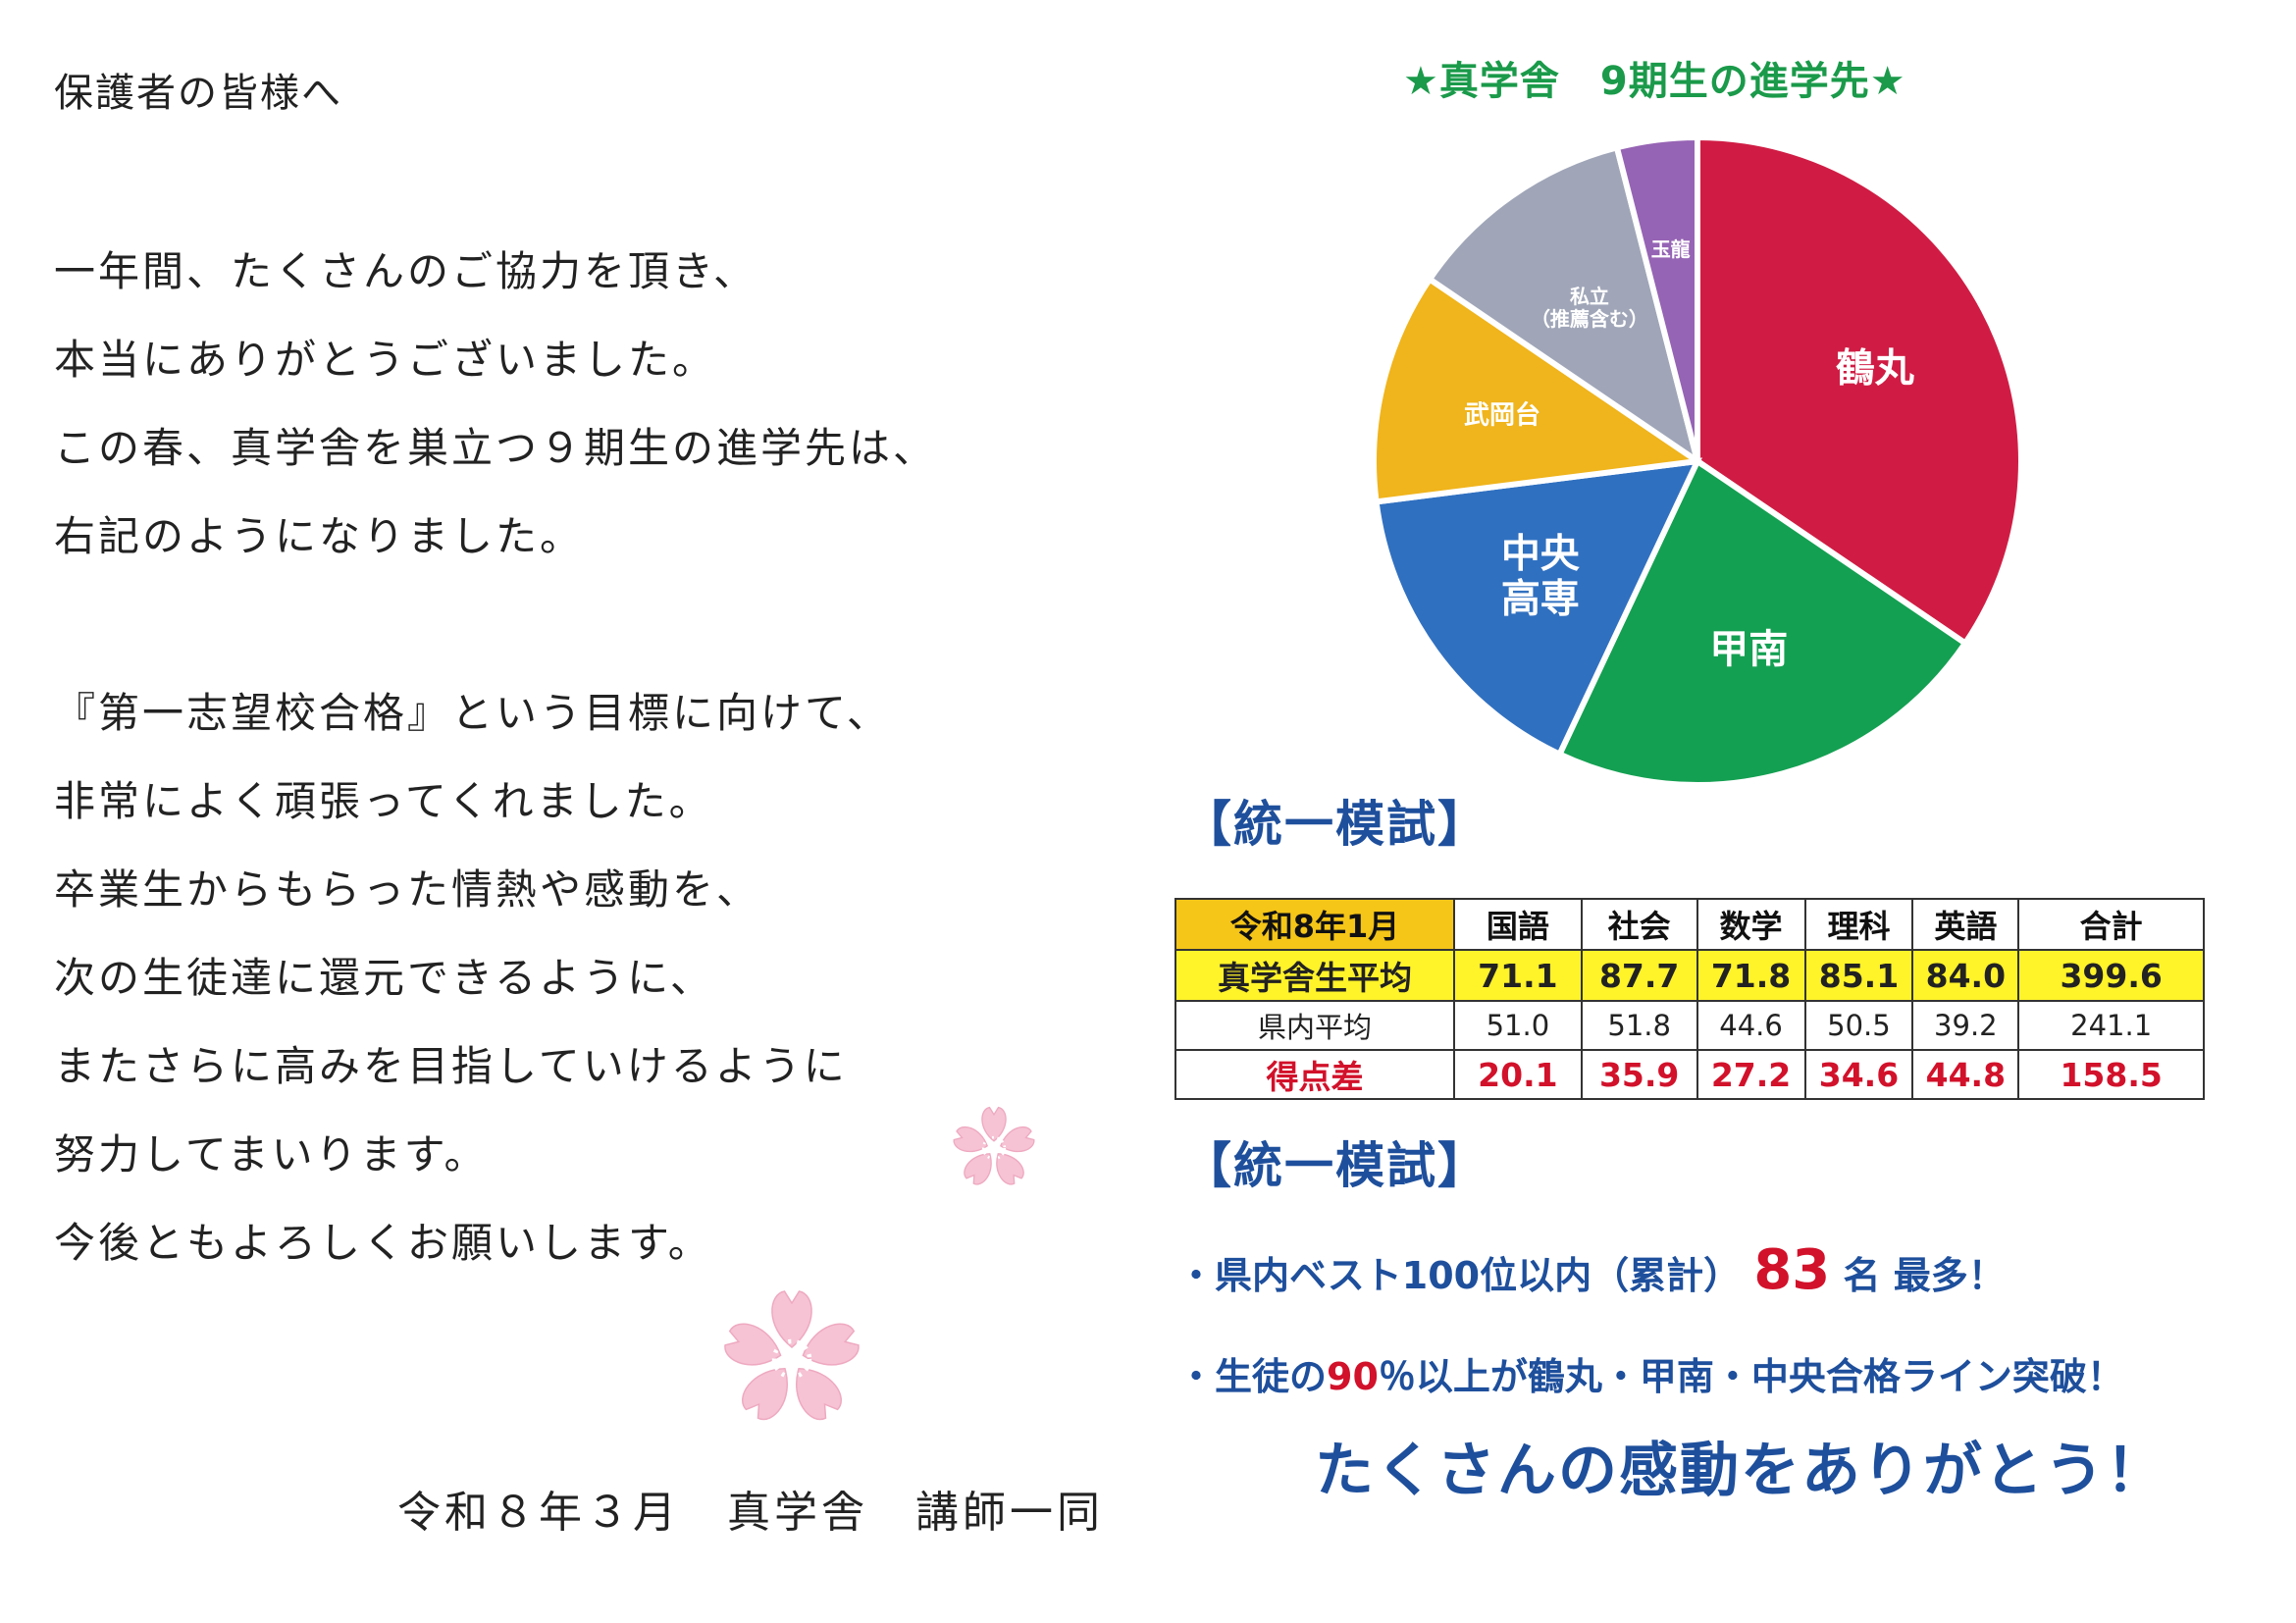 The height and width of the screenshot is (1623, 2296). What do you see at coordinates (1639, 924) in the screenshot?
I see `column-header: 社会` at bounding box center [1639, 924].